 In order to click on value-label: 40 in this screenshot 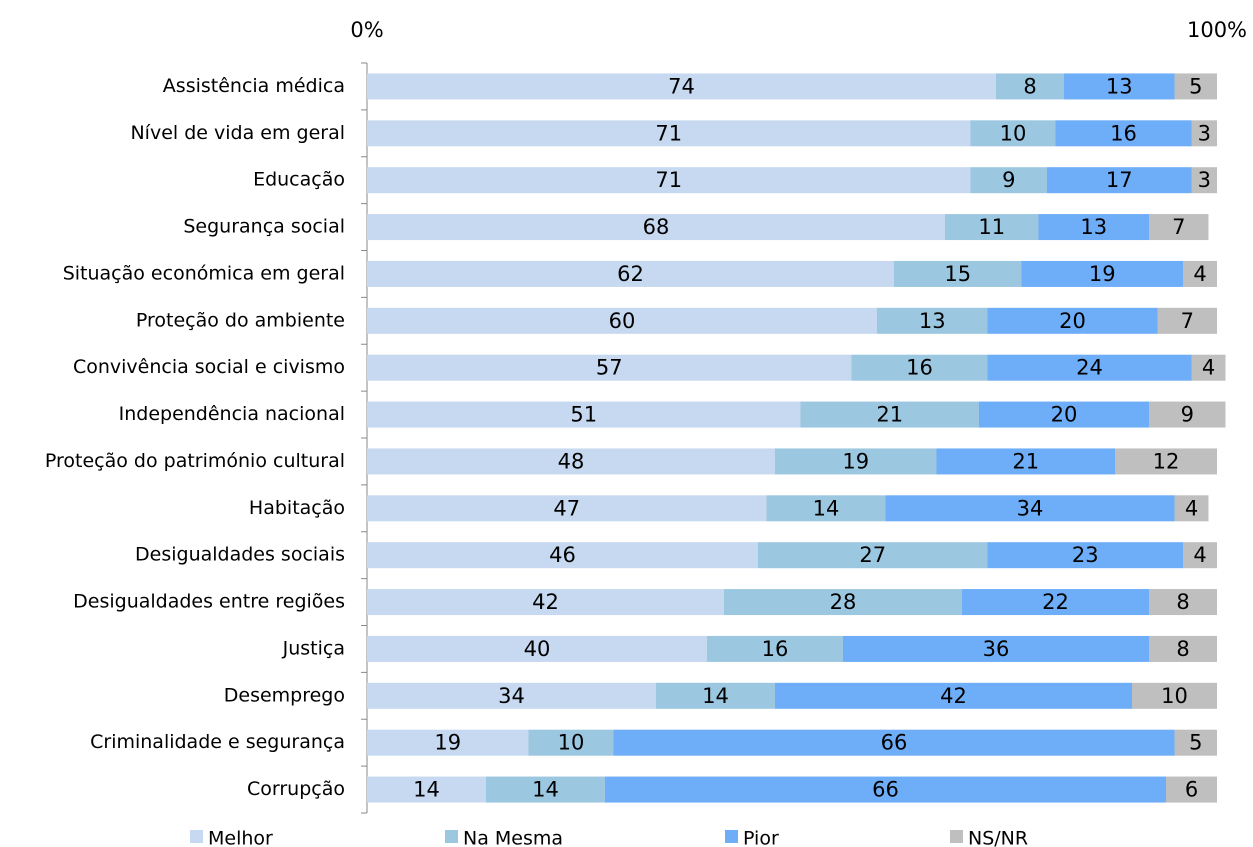, I will do `click(537, 649)`.